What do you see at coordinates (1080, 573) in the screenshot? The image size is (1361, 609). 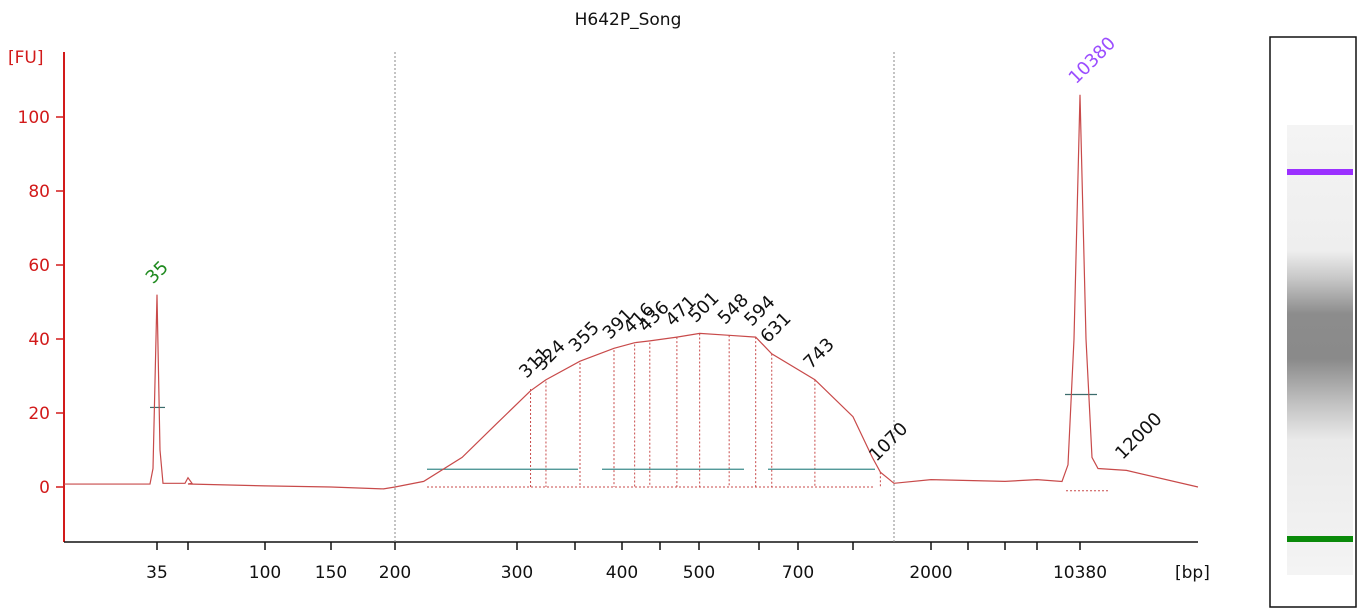 I see `x-tick-label: 10380` at bounding box center [1080, 573].